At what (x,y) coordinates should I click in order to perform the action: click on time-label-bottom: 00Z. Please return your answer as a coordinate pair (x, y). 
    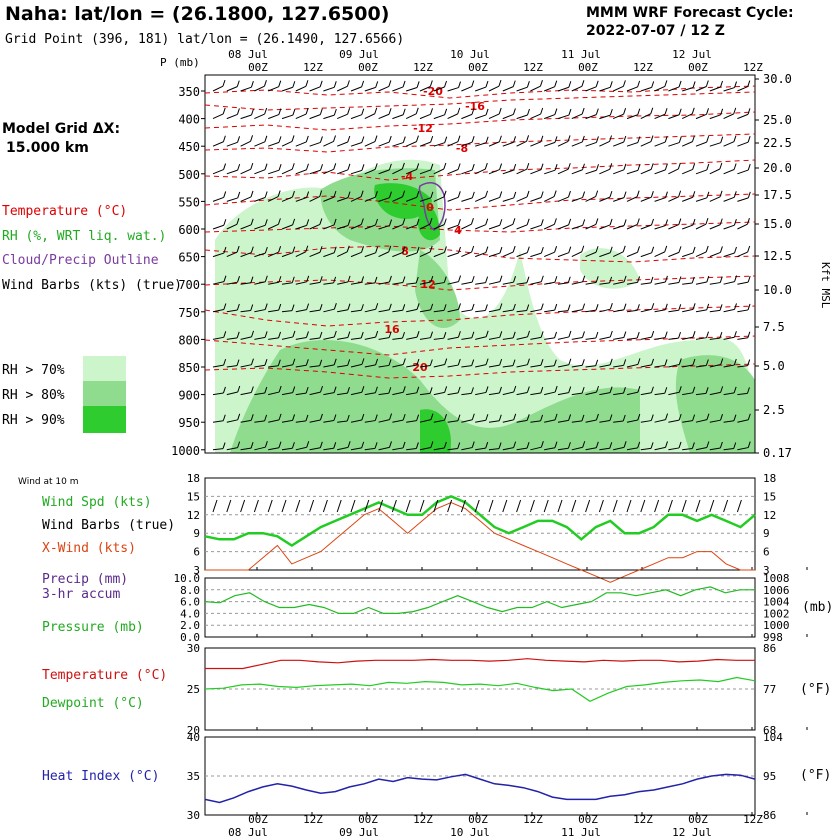
    Looking at the image, I should click on (588, 819).